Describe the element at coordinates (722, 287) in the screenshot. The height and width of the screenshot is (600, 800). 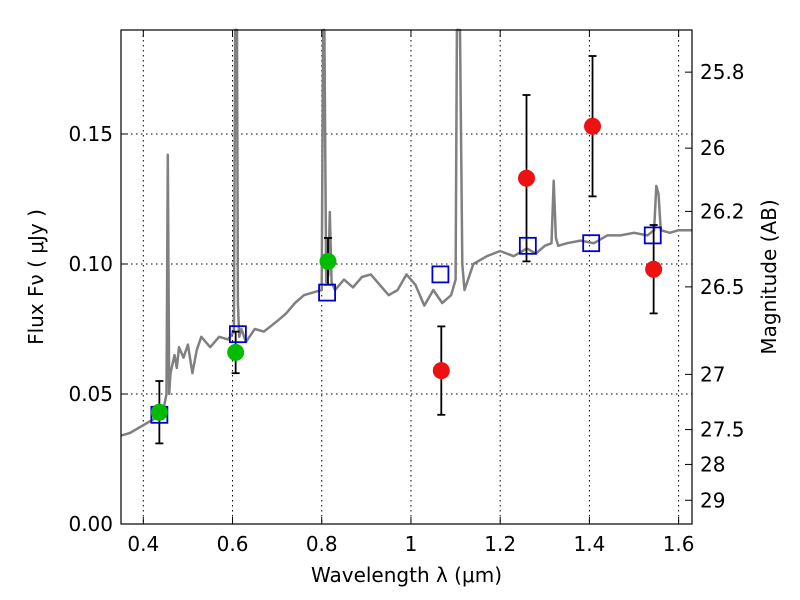
I see `magnitude-tick-label: 26.5` at that location.